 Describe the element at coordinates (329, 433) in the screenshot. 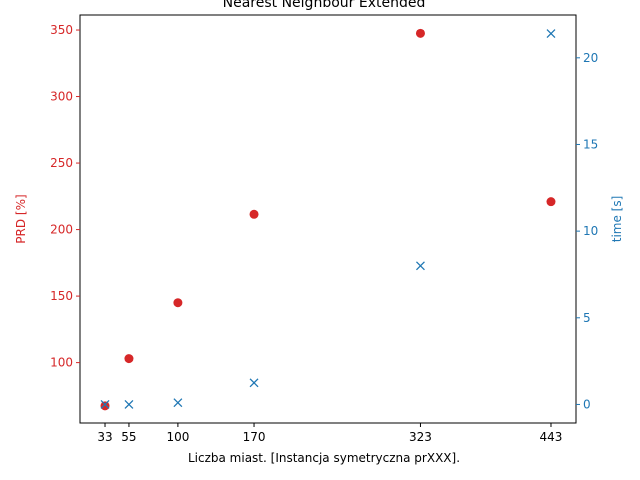

I see `x-axis: 33 55 100 170 323 443` at that location.